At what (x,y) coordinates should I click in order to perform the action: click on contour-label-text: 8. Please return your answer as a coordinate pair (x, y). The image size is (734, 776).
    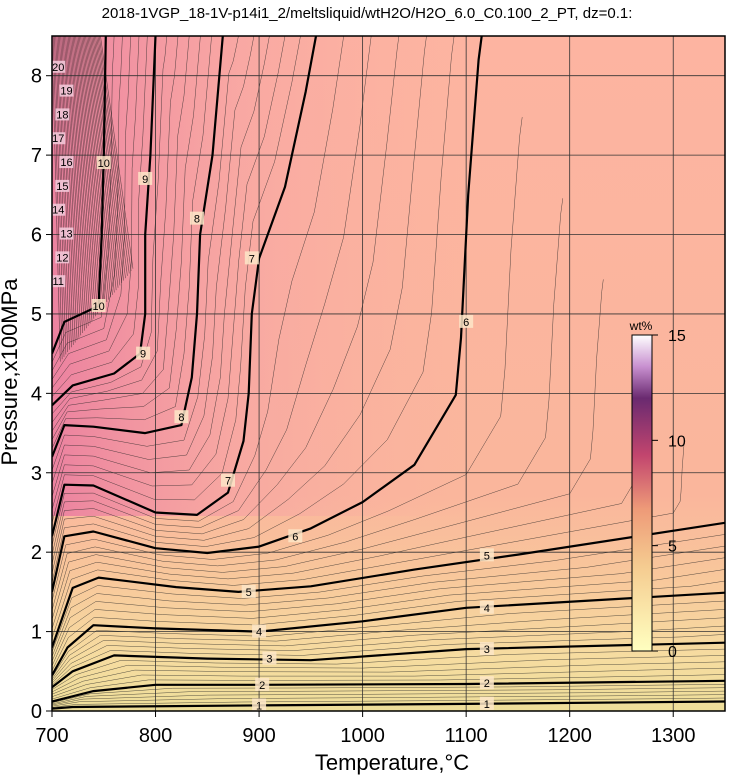
    Looking at the image, I should click on (181, 418).